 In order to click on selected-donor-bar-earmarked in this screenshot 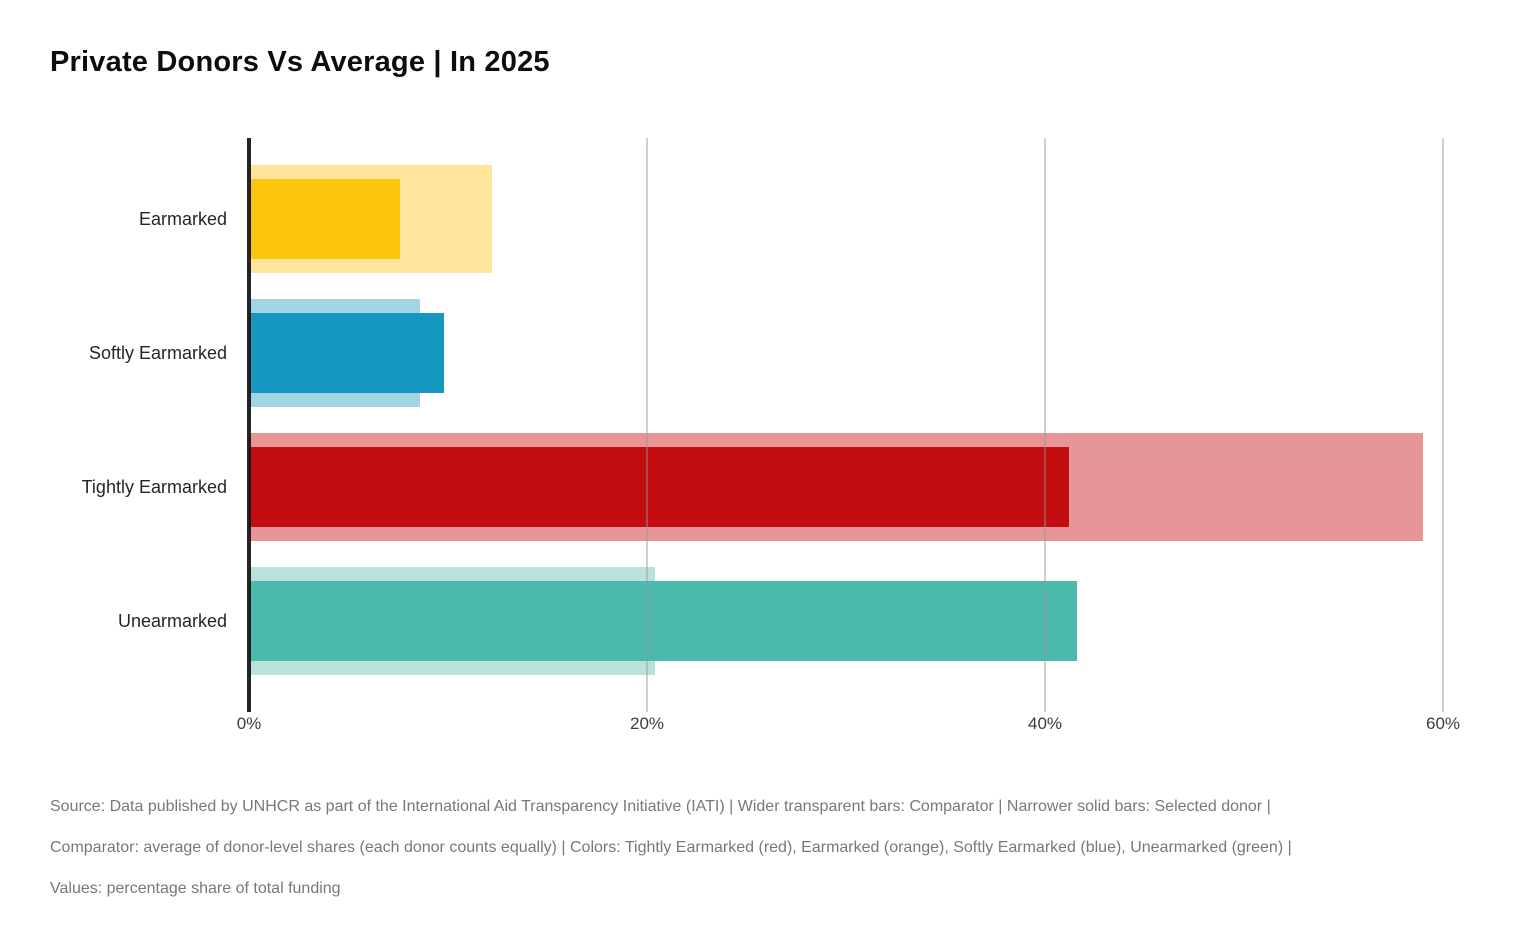, I will do `click(325, 219)`.